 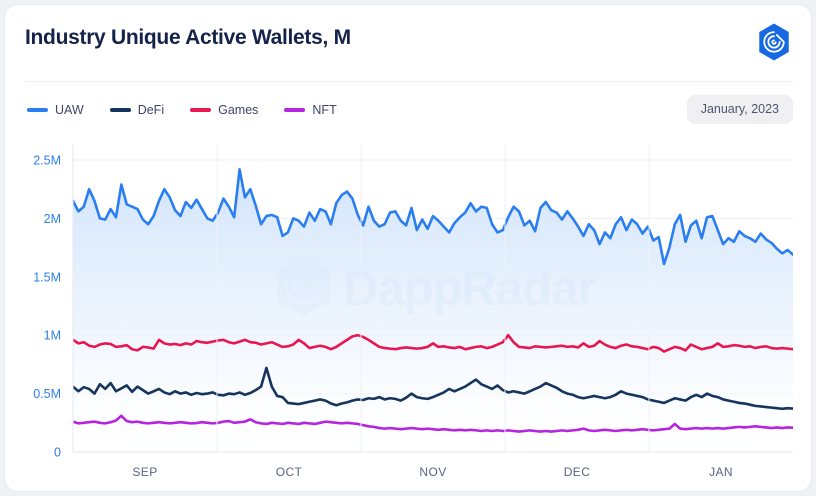 What do you see at coordinates (289, 472) in the screenshot?
I see `x-tick-label: OCT` at bounding box center [289, 472].